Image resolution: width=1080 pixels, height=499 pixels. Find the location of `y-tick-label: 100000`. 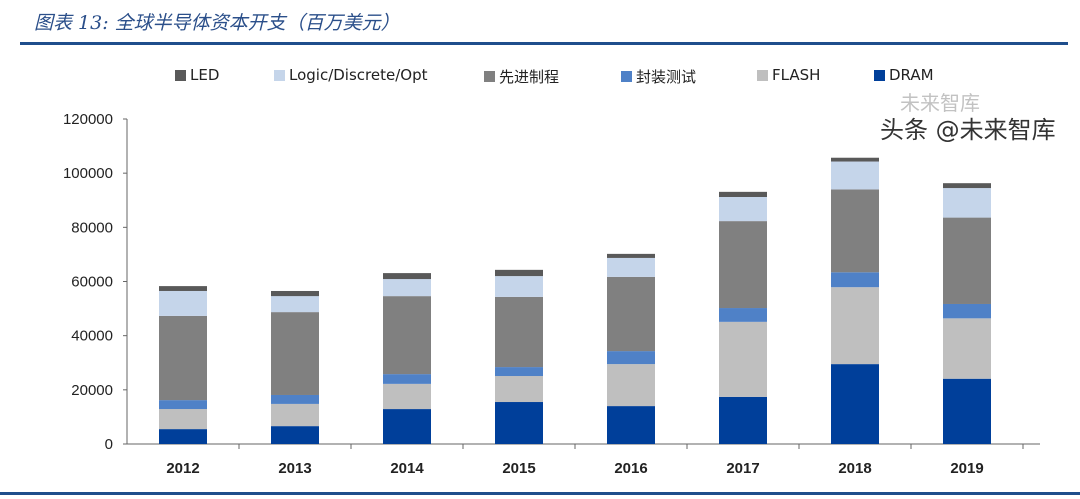

y-tick-label: 100000 is located at coordinates (88, 173).